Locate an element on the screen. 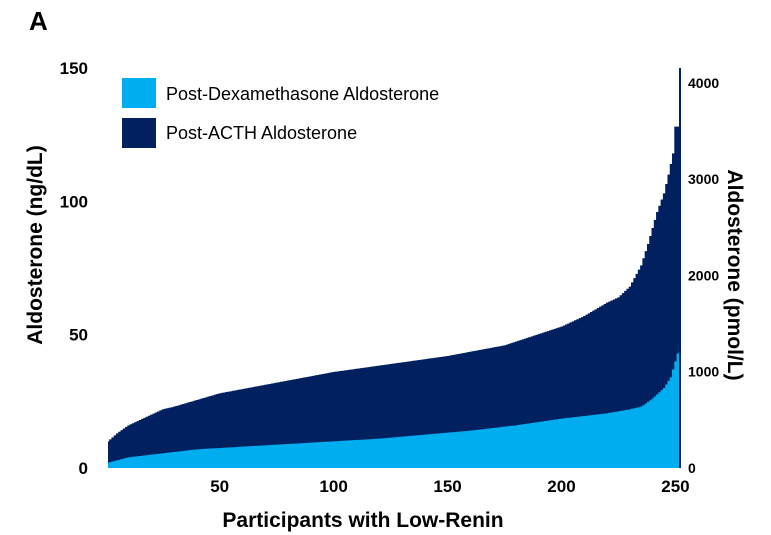  x-axis-title: Participants with Low-Renin is located at coordinates (362, 520).